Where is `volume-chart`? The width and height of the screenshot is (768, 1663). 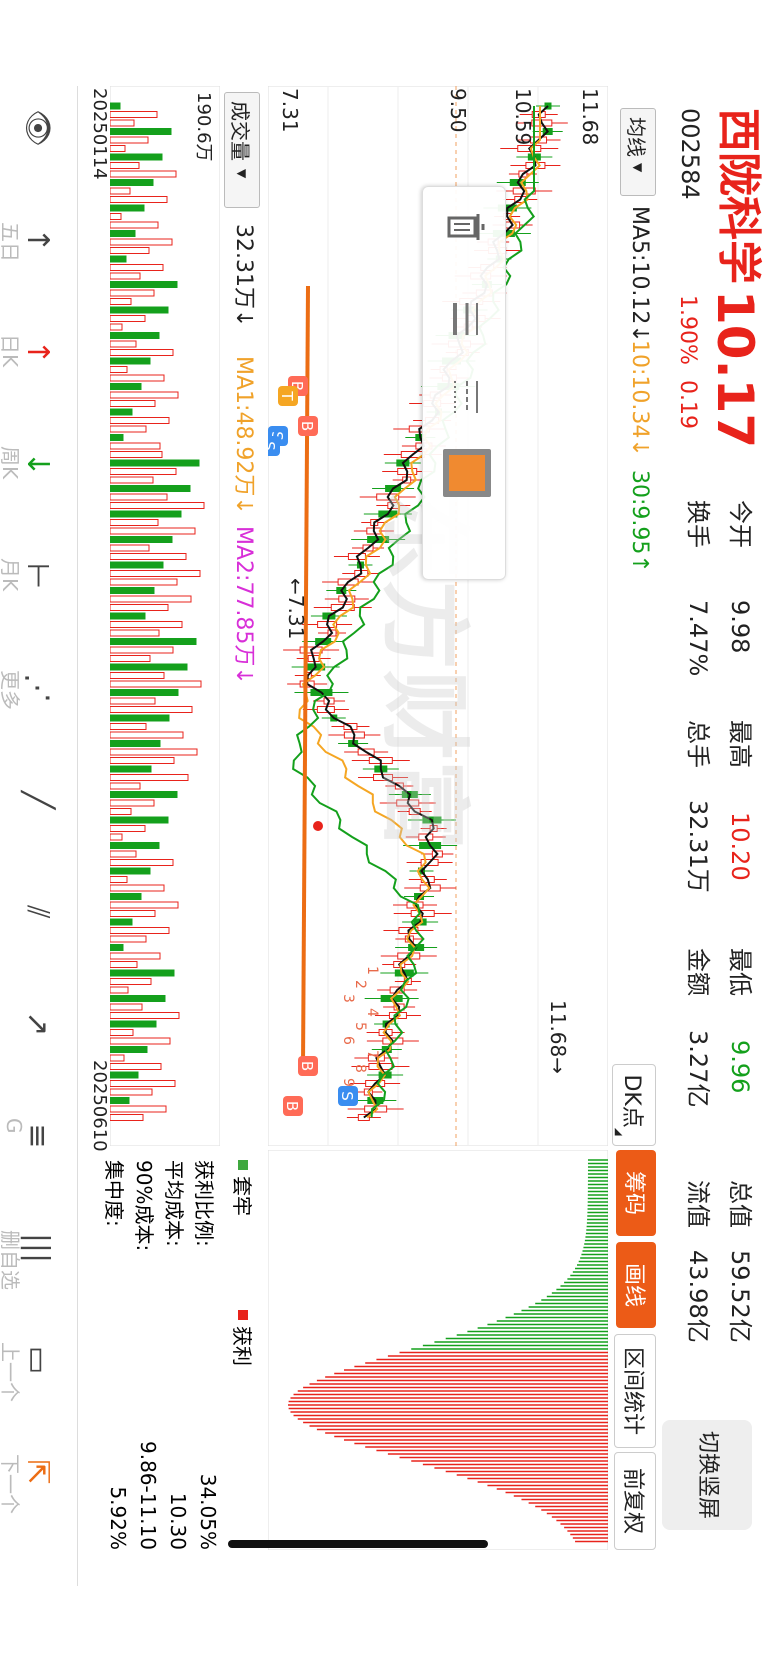
volume-chart is located at coordinates (165, 616).